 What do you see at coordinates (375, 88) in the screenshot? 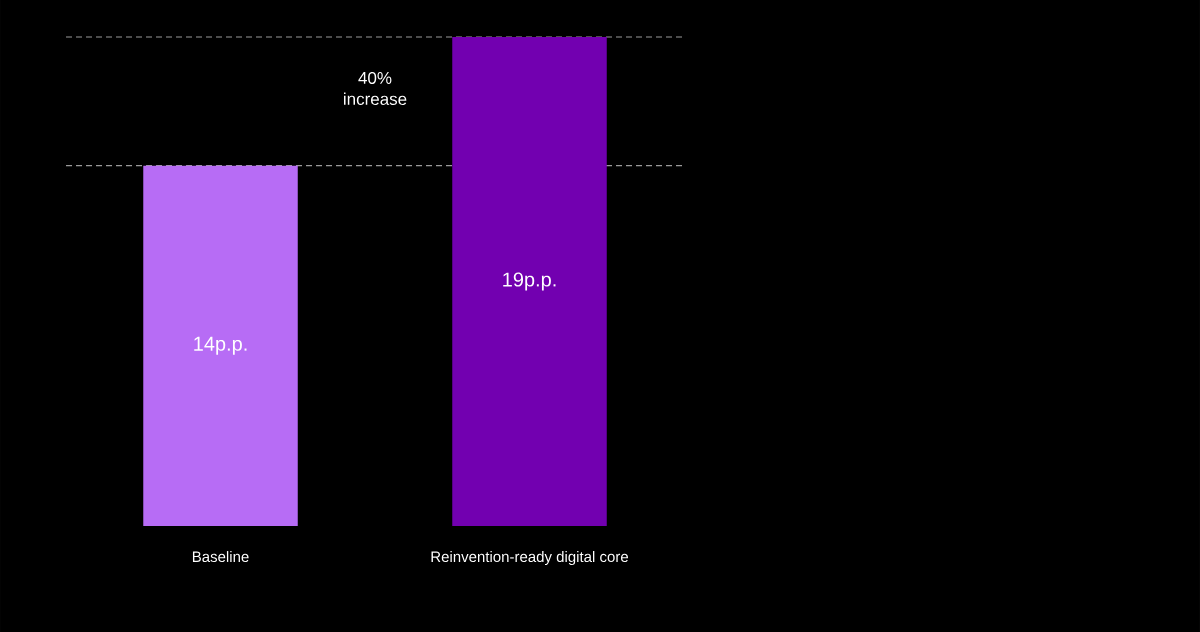
I see `annotation: 40% increase` at bounding box center [375, 88].